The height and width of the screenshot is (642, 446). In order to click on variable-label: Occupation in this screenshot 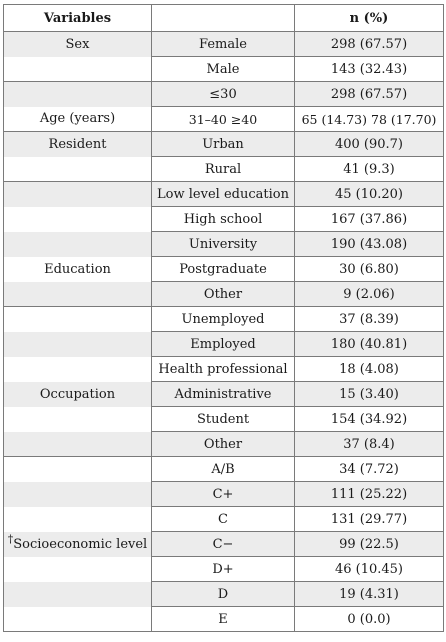, I will do `click(77, 394)`.